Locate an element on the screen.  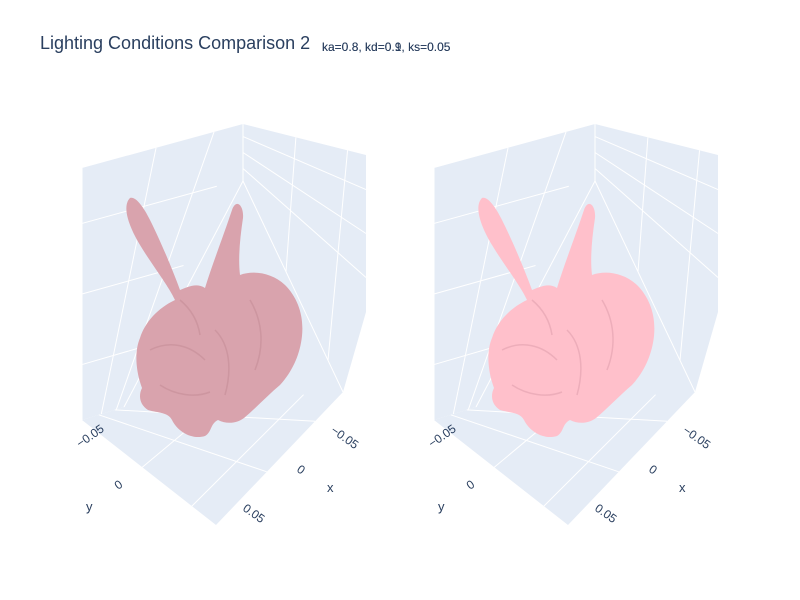
subplot-1-subtitle: ka=0.8, kd=0.9, ks=0.05 is located at coordinates (386, 47).